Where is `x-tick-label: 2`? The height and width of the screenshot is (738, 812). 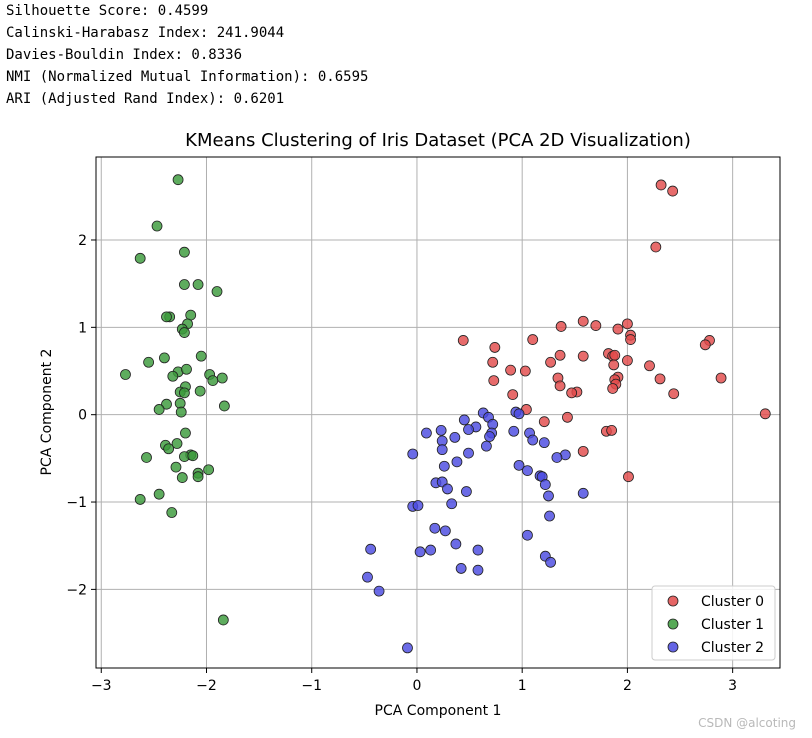 x-tick-label: 2 is located at coordinates (627, 686).